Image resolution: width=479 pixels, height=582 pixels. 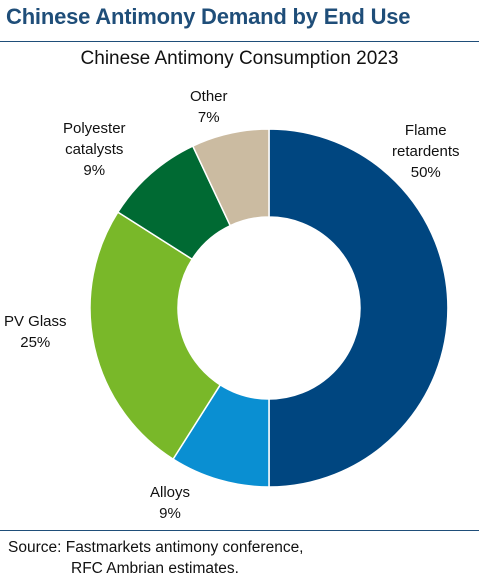 What do you see at coordinates (155, 568) in the screenshot?
I see `source-line-2: RFC Ambrian estimates.` at bounding box center [155, 568].